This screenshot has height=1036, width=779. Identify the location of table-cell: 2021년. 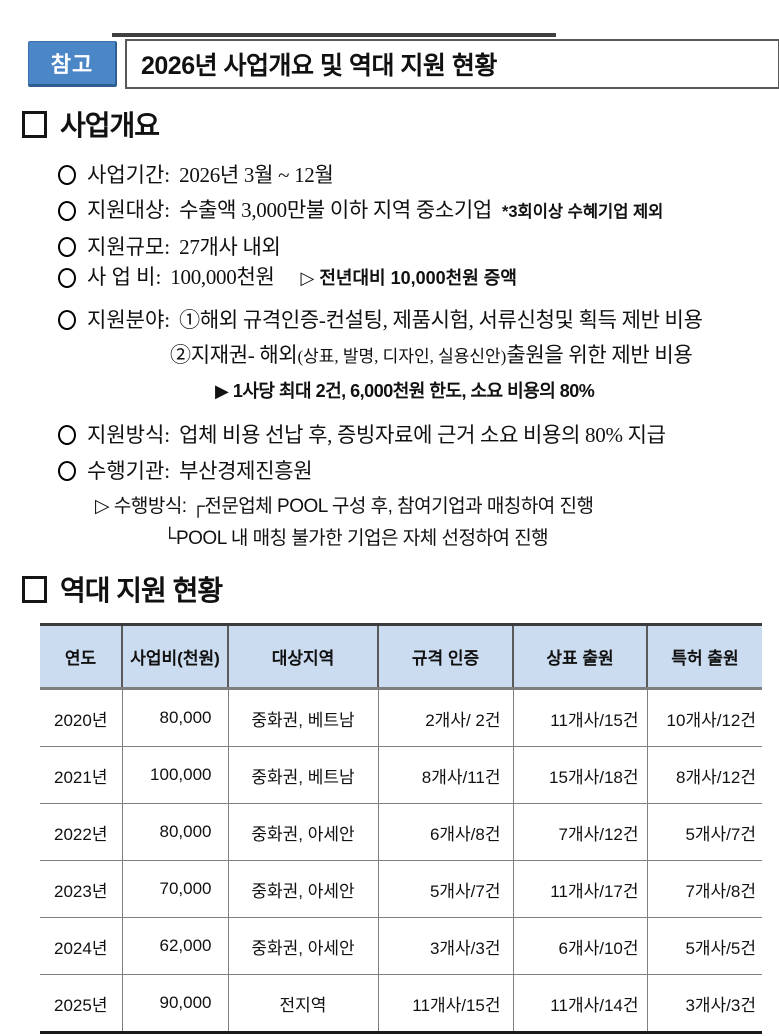
(81, 775).